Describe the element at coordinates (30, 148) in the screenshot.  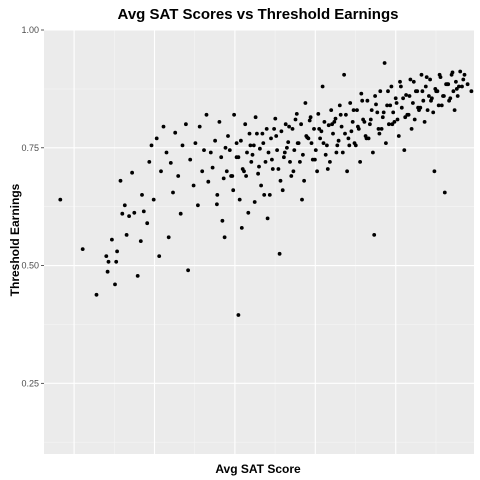
I see `y-tick-label: 0.75` at that location.